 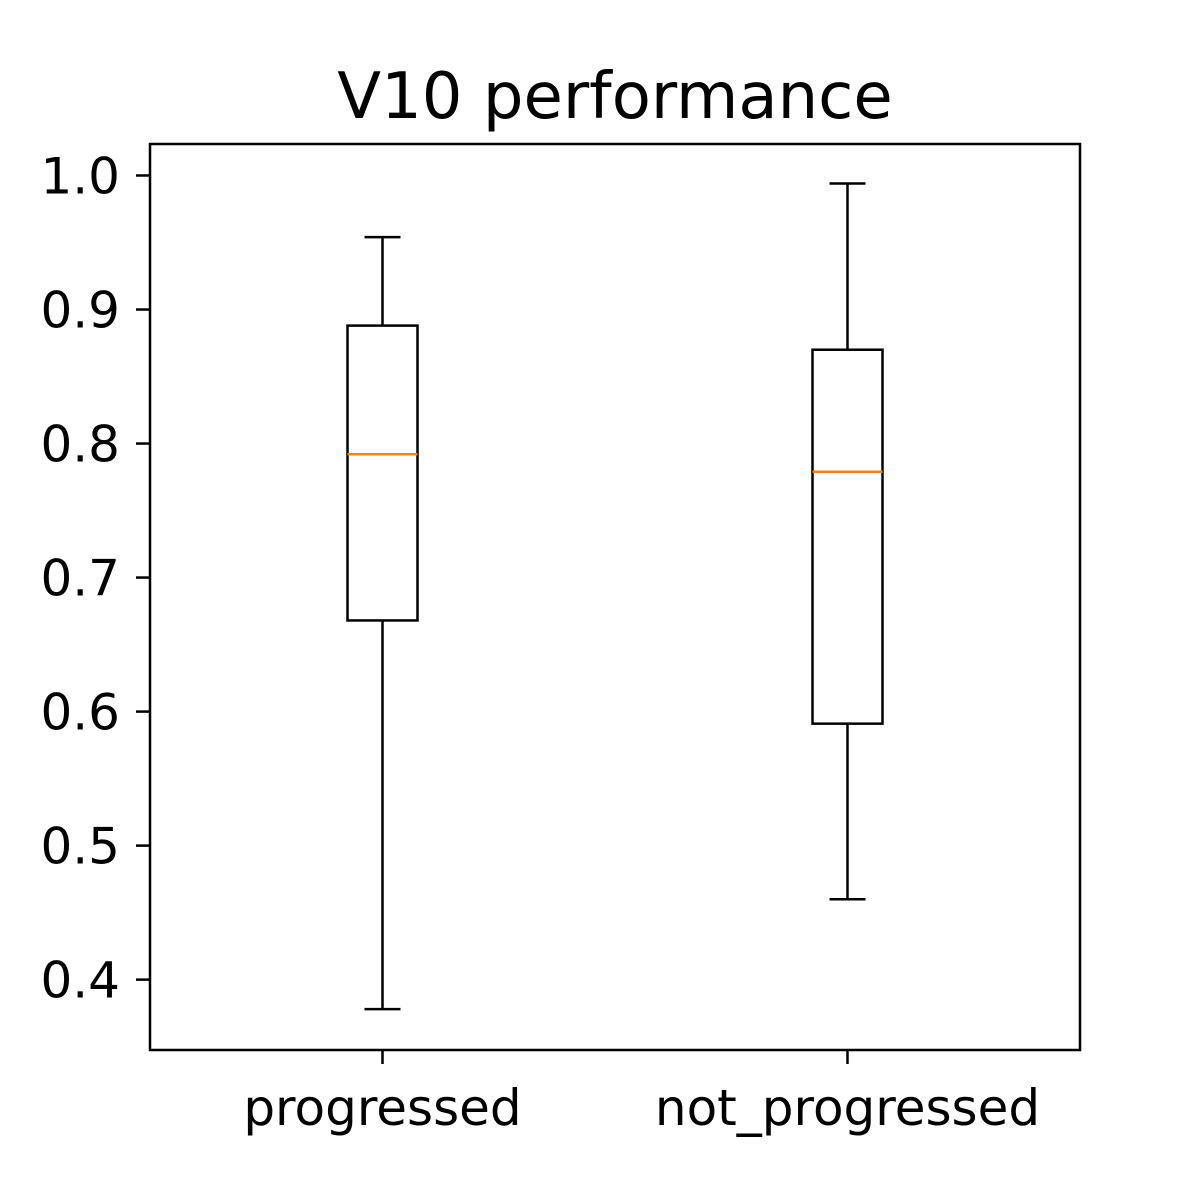 I want to click on y-tick-label: 1.0, so click(x=80, y=176).